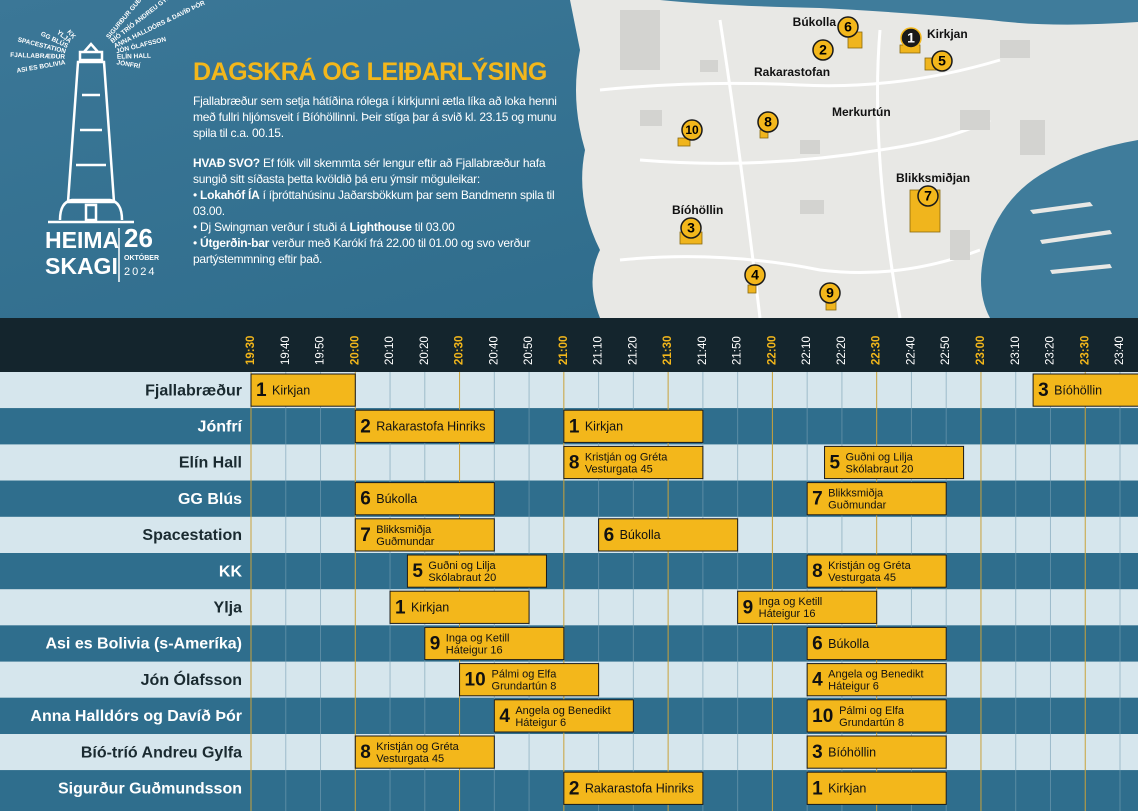 This screenshot has height=811, width=1138. I want to click on map-pin: 10, so click(692, 130).